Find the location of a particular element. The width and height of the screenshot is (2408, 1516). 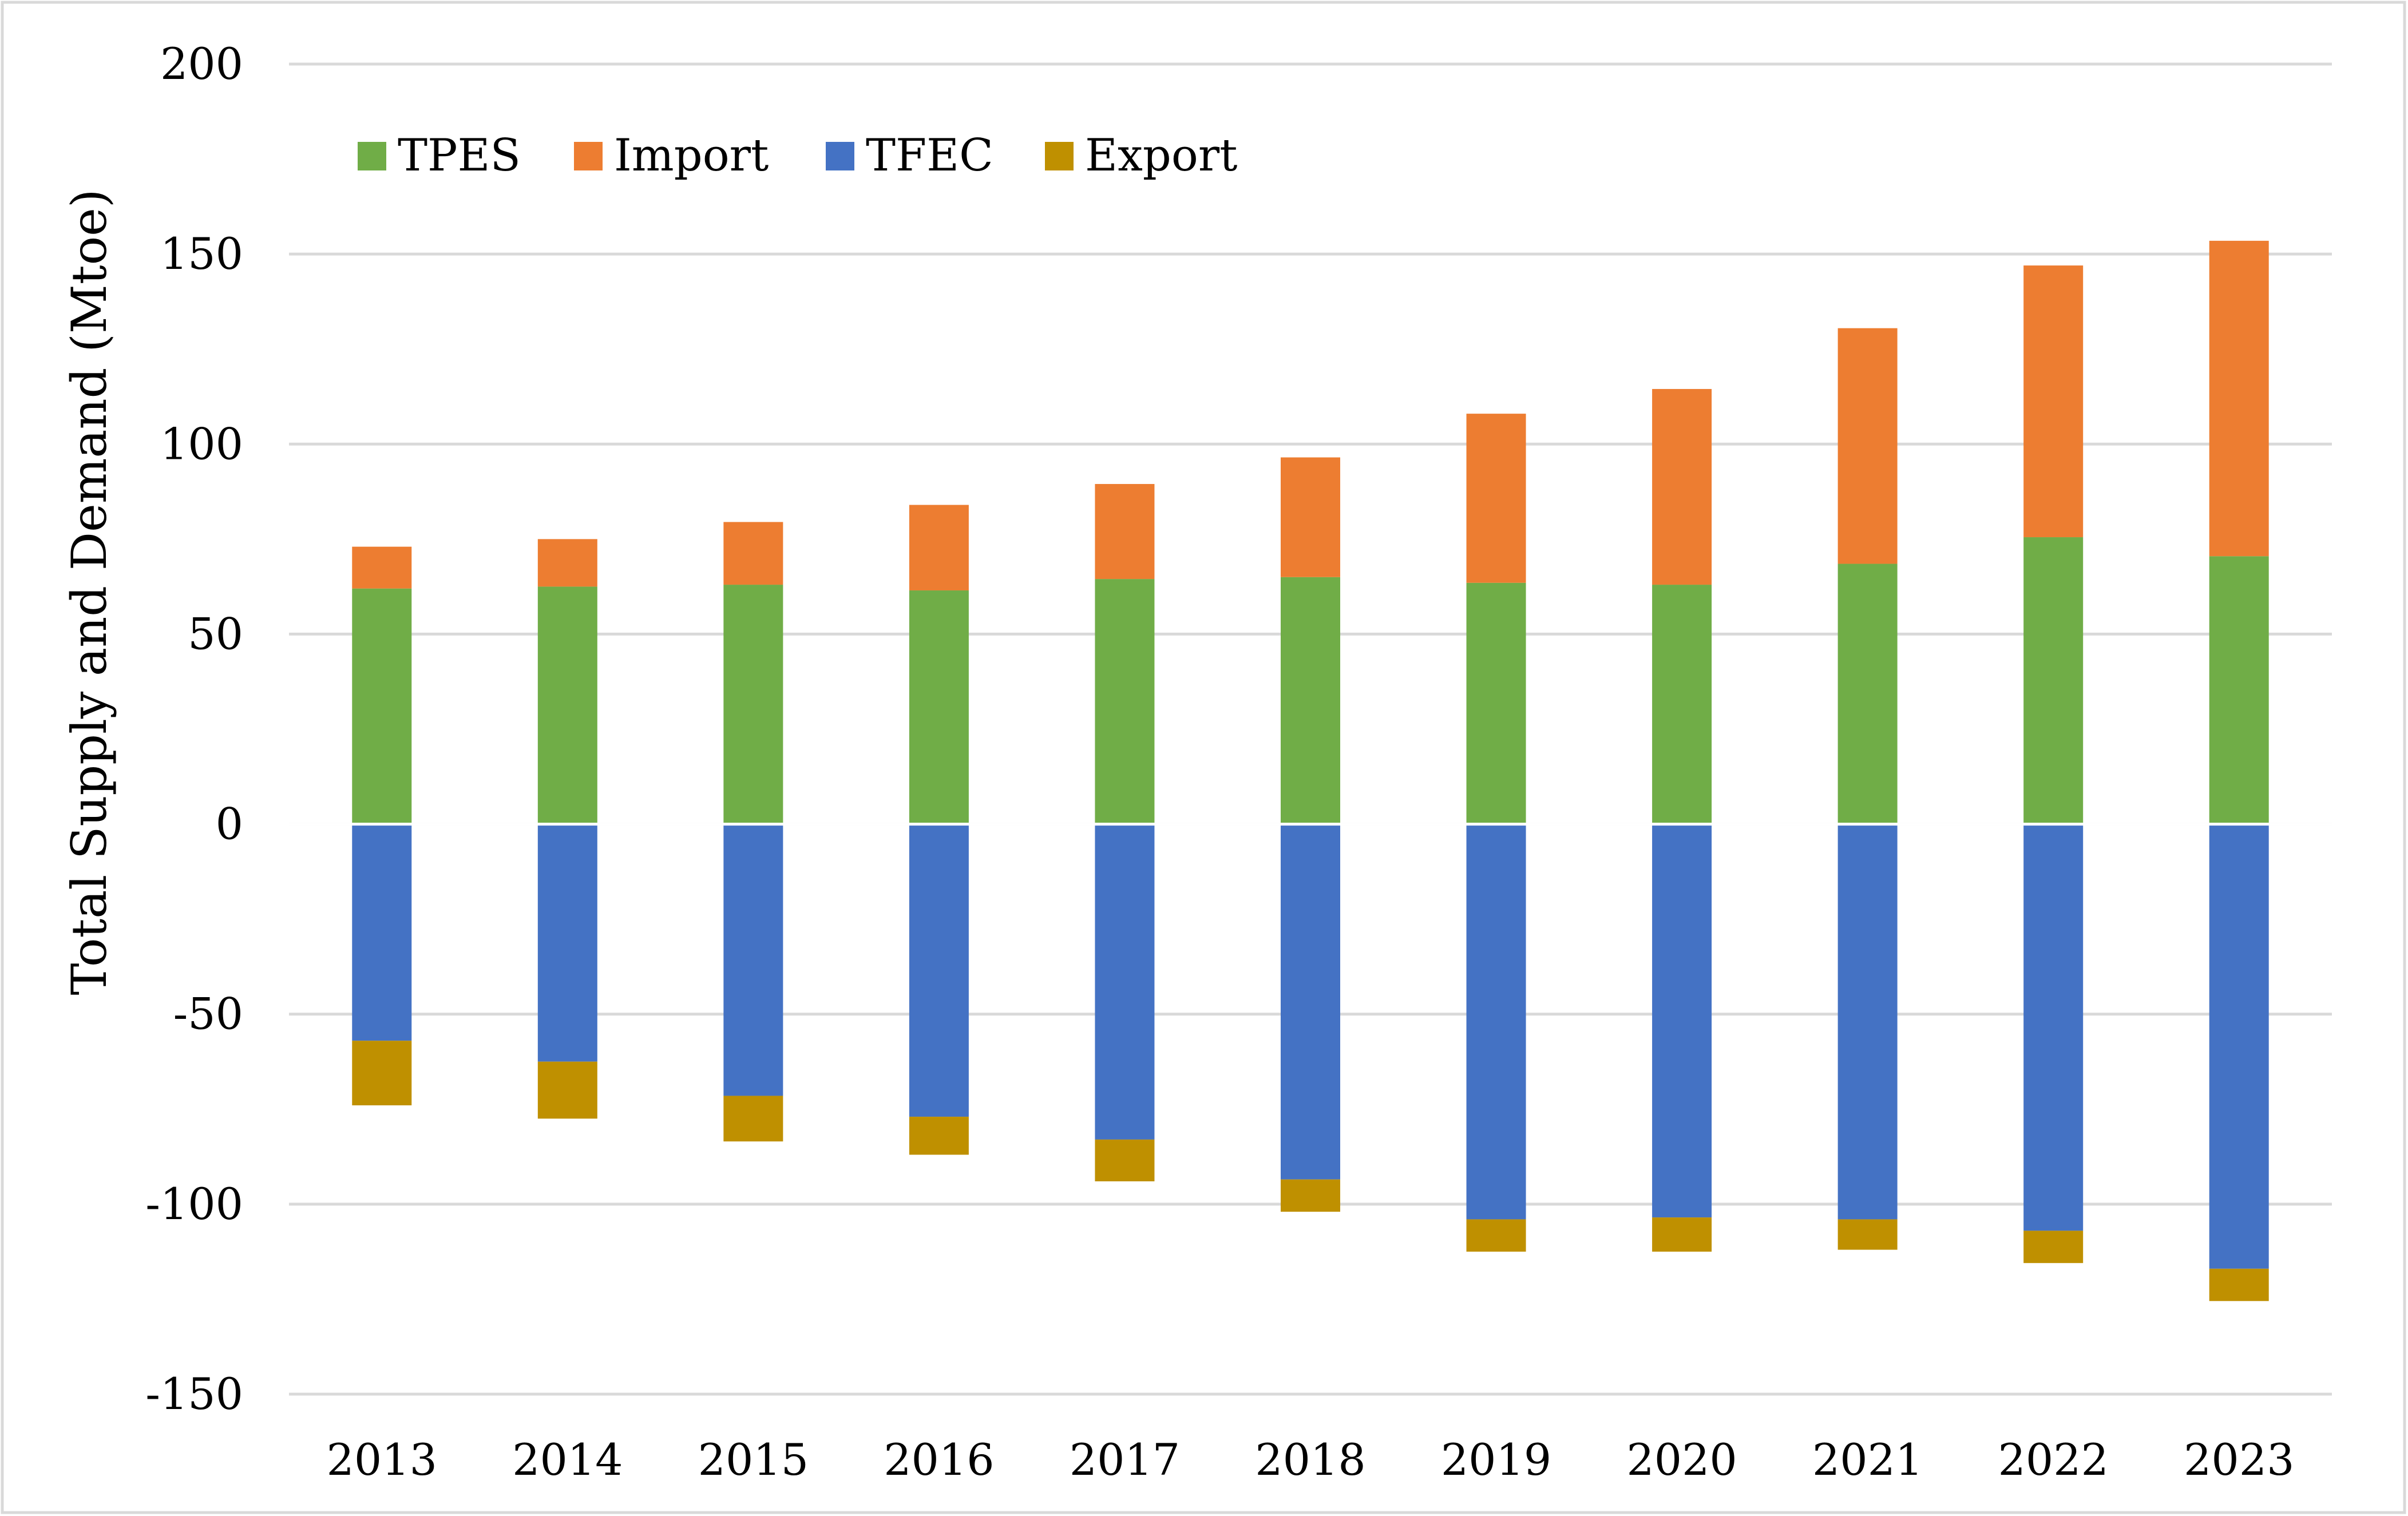

x-tick-label: 2017 is located at coordinates (1125, 1460).